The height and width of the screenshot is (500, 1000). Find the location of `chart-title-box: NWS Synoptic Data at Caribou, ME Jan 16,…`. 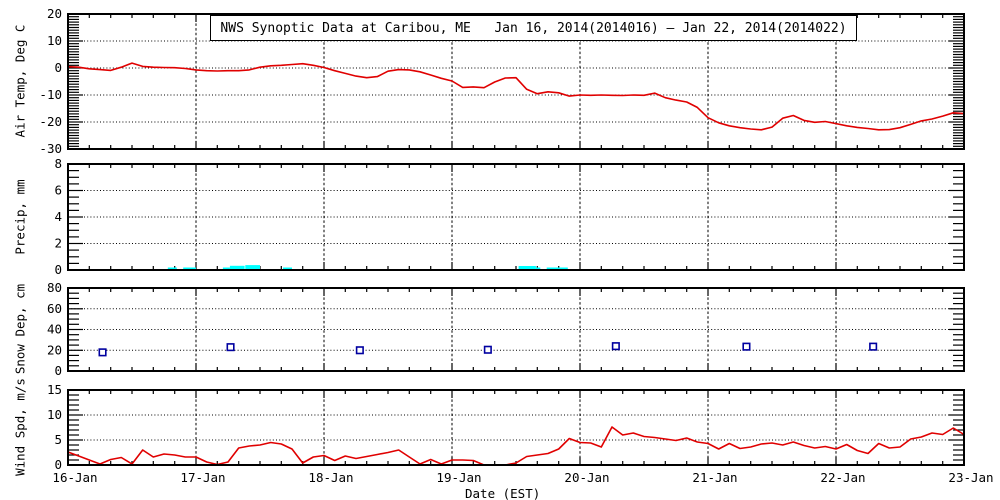

chart-title-box: NWS Synoptic Data at Caribou, ME Jan 16,… is located at coordinates (533, 28).